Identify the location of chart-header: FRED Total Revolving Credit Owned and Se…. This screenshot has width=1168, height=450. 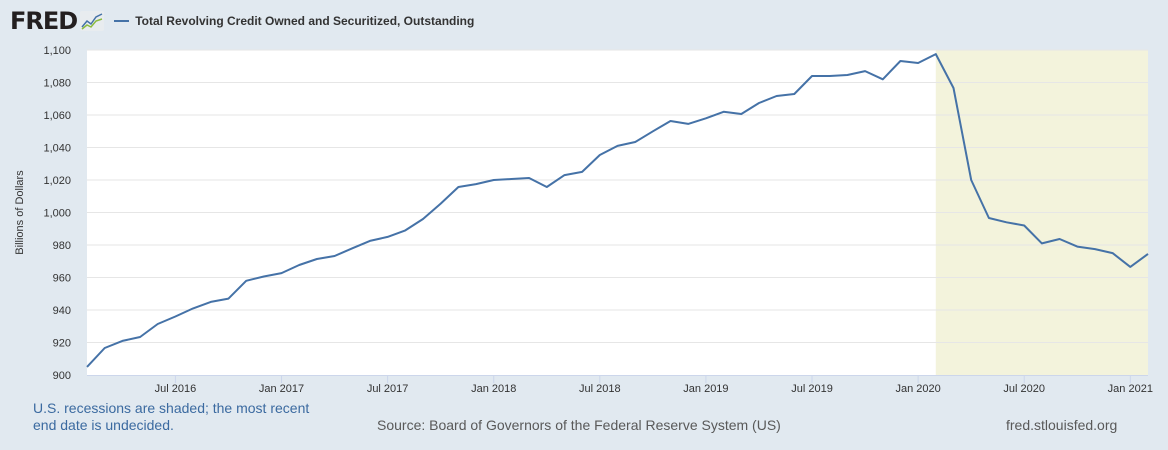
(242, 21).